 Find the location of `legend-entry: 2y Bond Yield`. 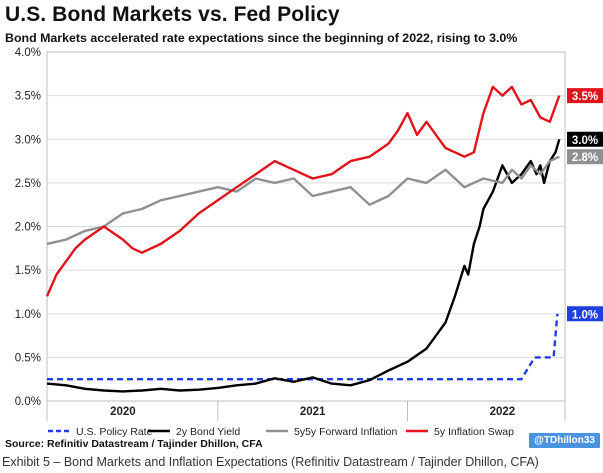

legend-entry: 2y Bond Yield is located at coordinates (208, 432).